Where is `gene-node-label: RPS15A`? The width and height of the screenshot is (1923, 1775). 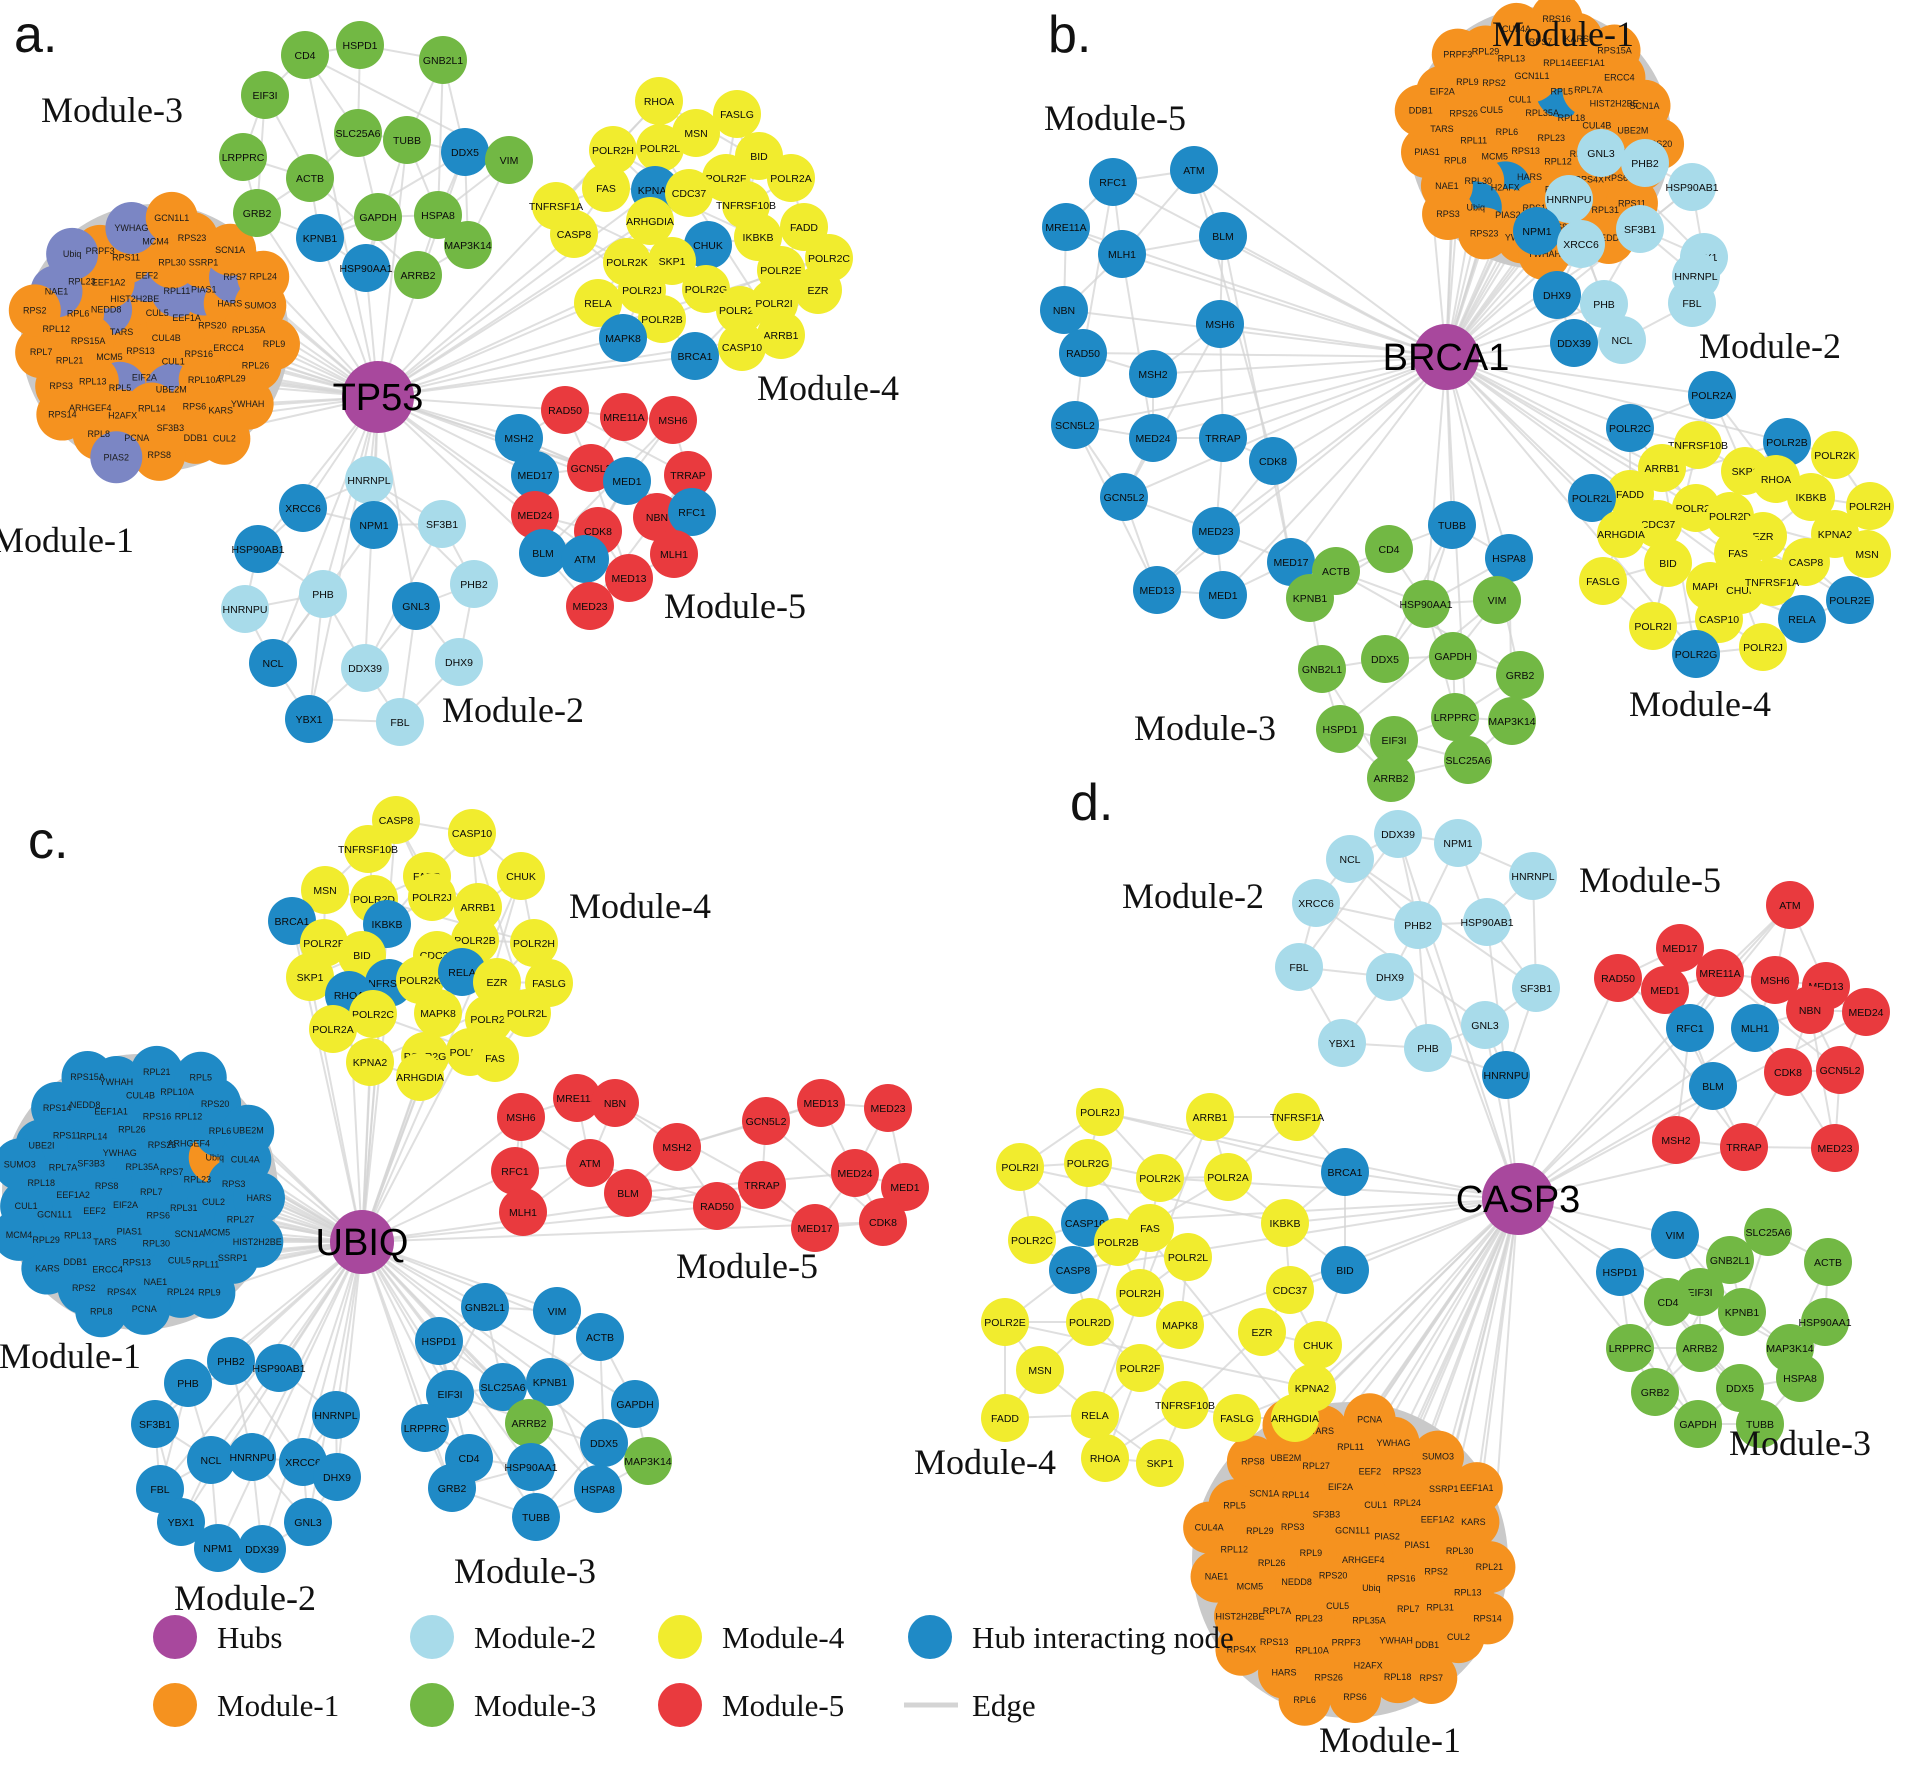
gene-node-label: RPS15A is located at coordinates (1614, 50).